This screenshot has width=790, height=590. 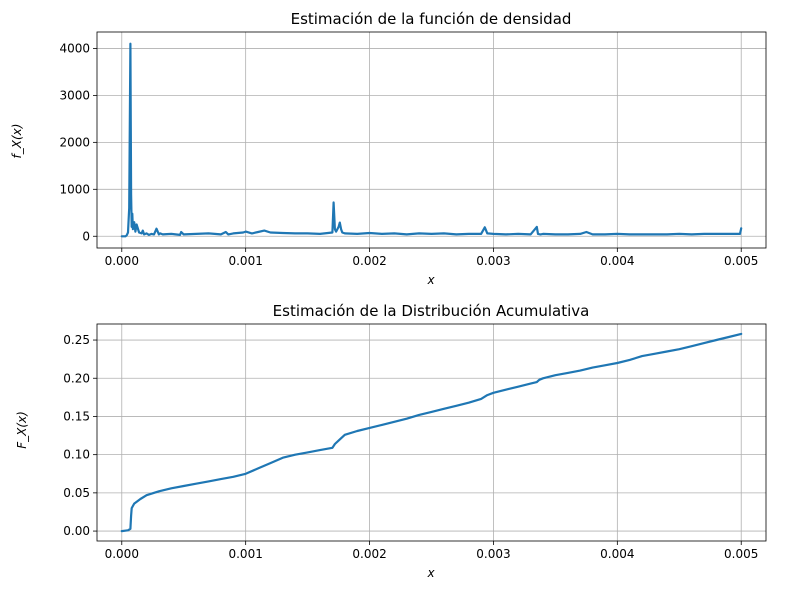 I want to click on y-tick-label: 0.10, so click(x=76, y=455).